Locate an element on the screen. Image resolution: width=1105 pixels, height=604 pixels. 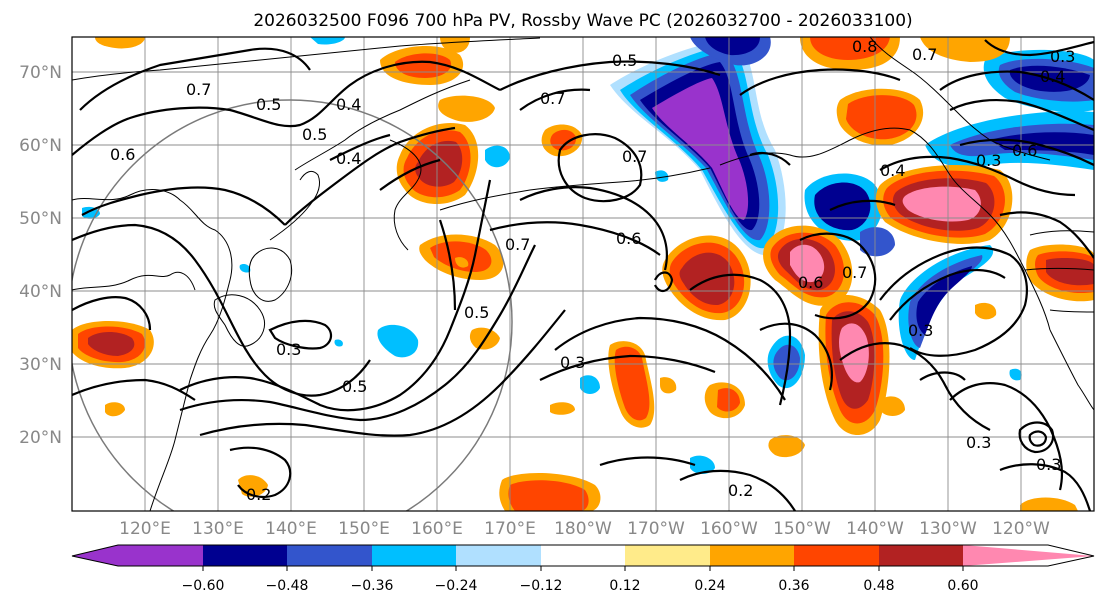
colorbar-tick-label: 0.12 is located at coordinates (624, 586).